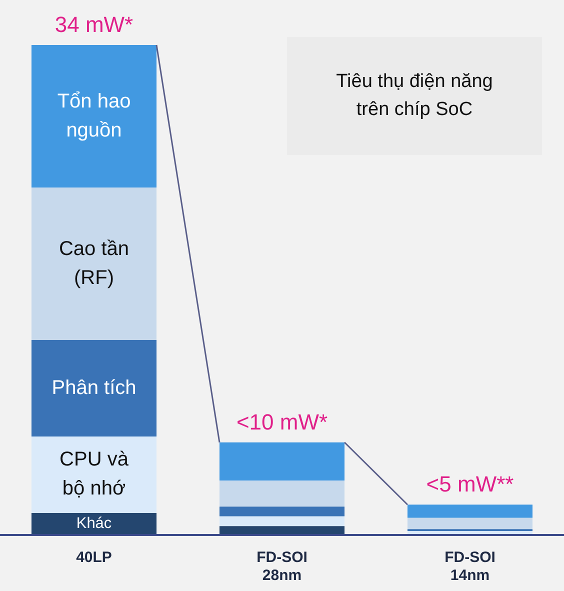 This screenshot has height=591, width=564. Describe the element at coordinates (282, 566) in the screenshot. I see `x-tick-label: FD-SOI 28nm` at that location.